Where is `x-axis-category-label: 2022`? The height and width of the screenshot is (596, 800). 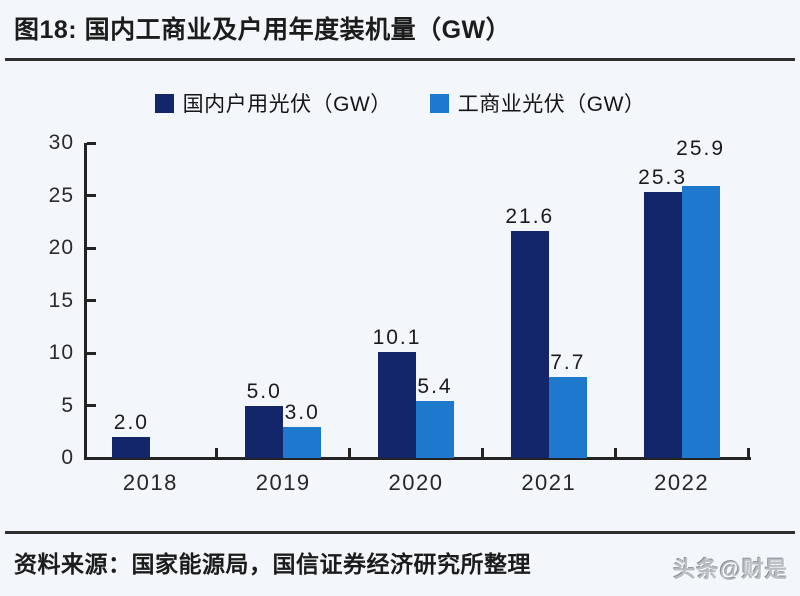
x-axis-category-label: 2022 is located at coordinates (682, 482).